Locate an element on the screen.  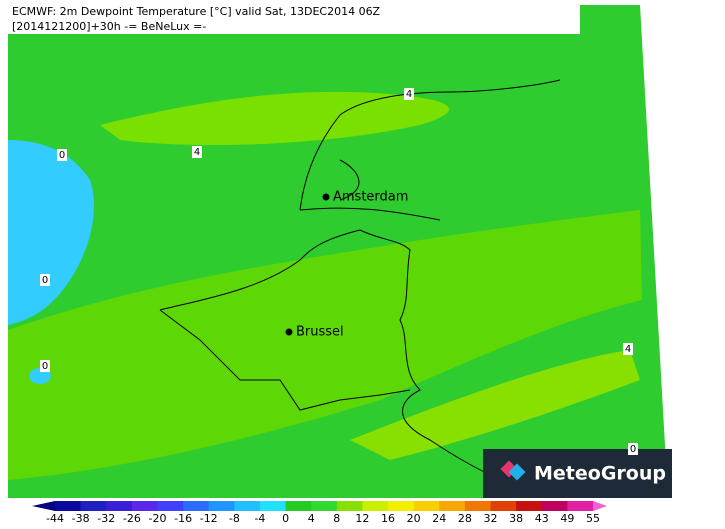
colorbar-tick-label: 12 is located at coordinates (362, 518).